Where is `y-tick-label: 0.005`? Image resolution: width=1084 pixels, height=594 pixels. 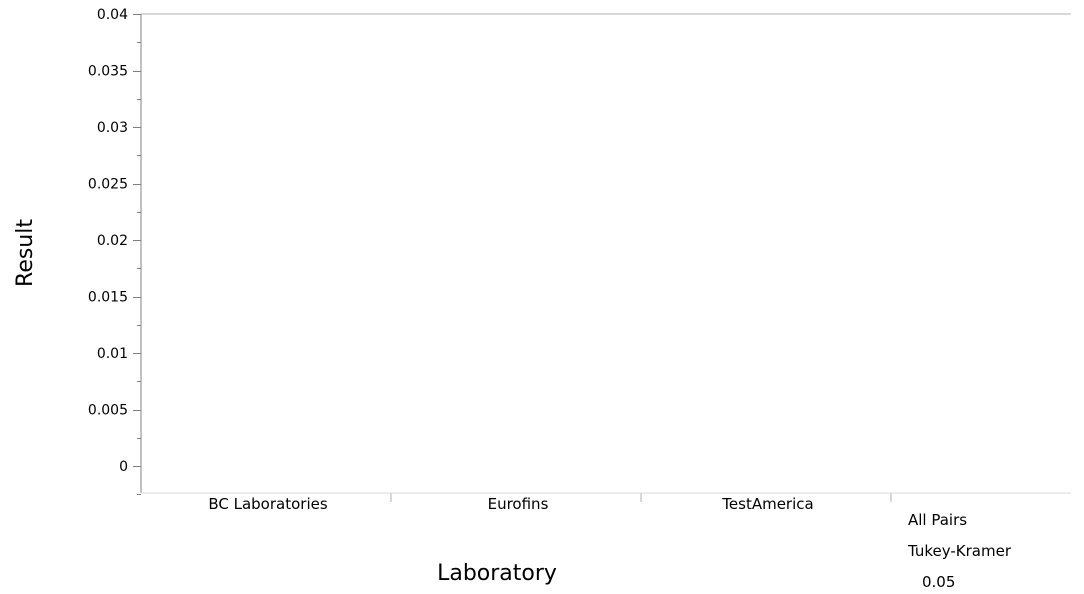 y-tick-label: 0.005 is located at coordinates (108, 411).